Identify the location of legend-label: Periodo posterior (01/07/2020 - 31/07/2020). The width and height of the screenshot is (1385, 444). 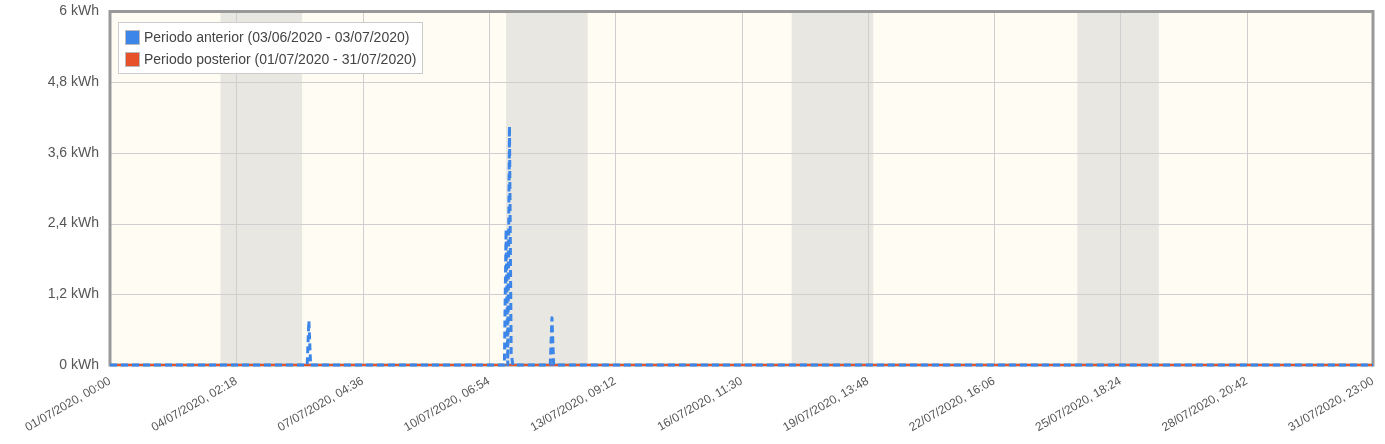
(280, 59).